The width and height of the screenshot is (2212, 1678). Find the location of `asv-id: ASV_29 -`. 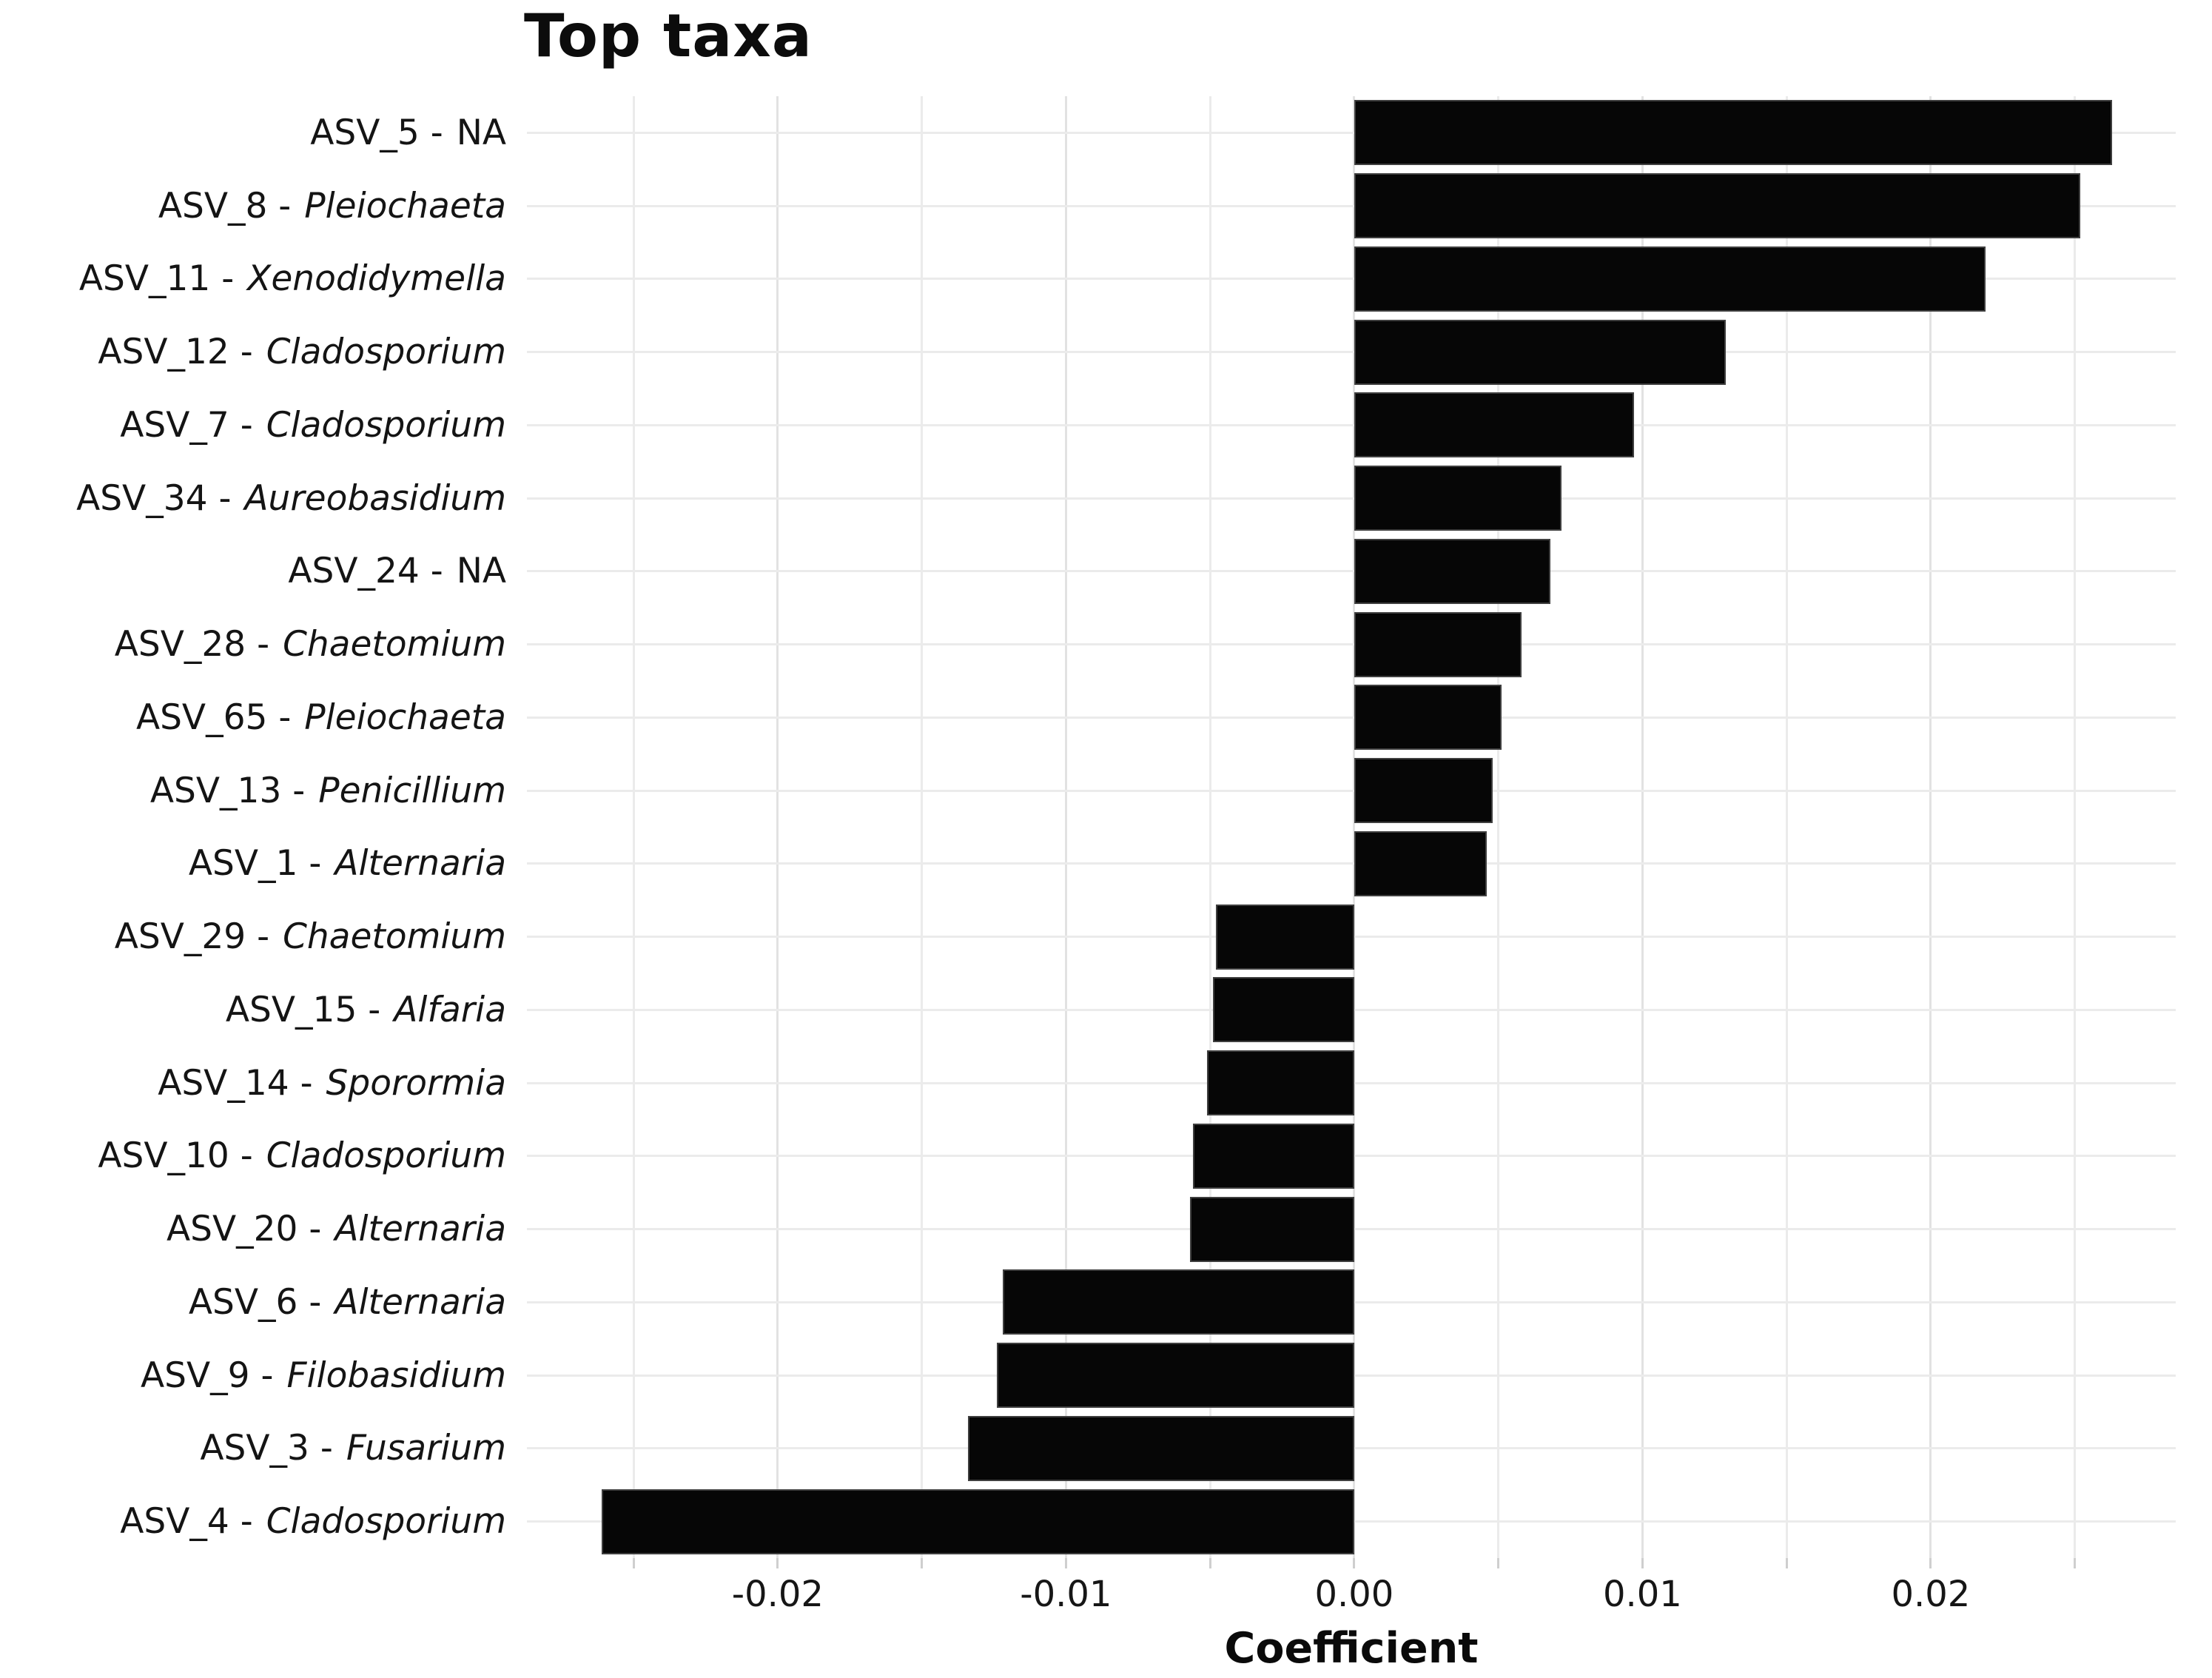

asv-id: ASV_29 - is located at coordinates (192, 937).